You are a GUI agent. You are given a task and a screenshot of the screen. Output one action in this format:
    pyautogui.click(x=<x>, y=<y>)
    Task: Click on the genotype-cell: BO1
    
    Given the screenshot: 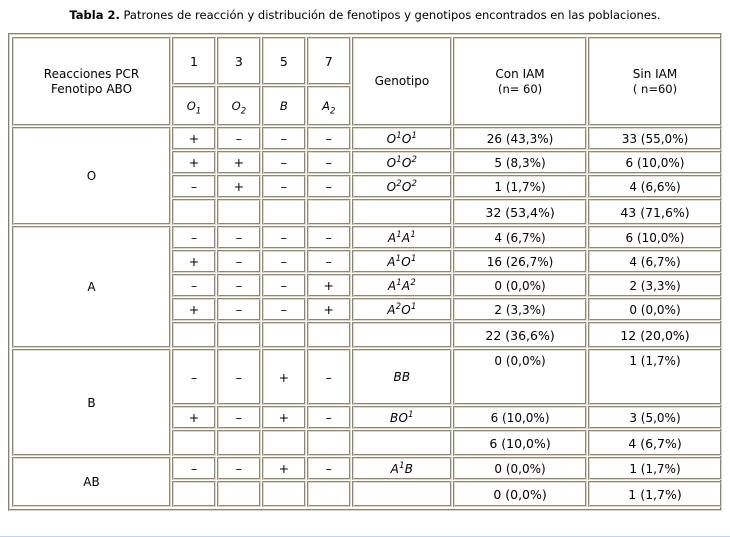 What is the action you would take?
    pyautogui.click(x=402, y=417)
    